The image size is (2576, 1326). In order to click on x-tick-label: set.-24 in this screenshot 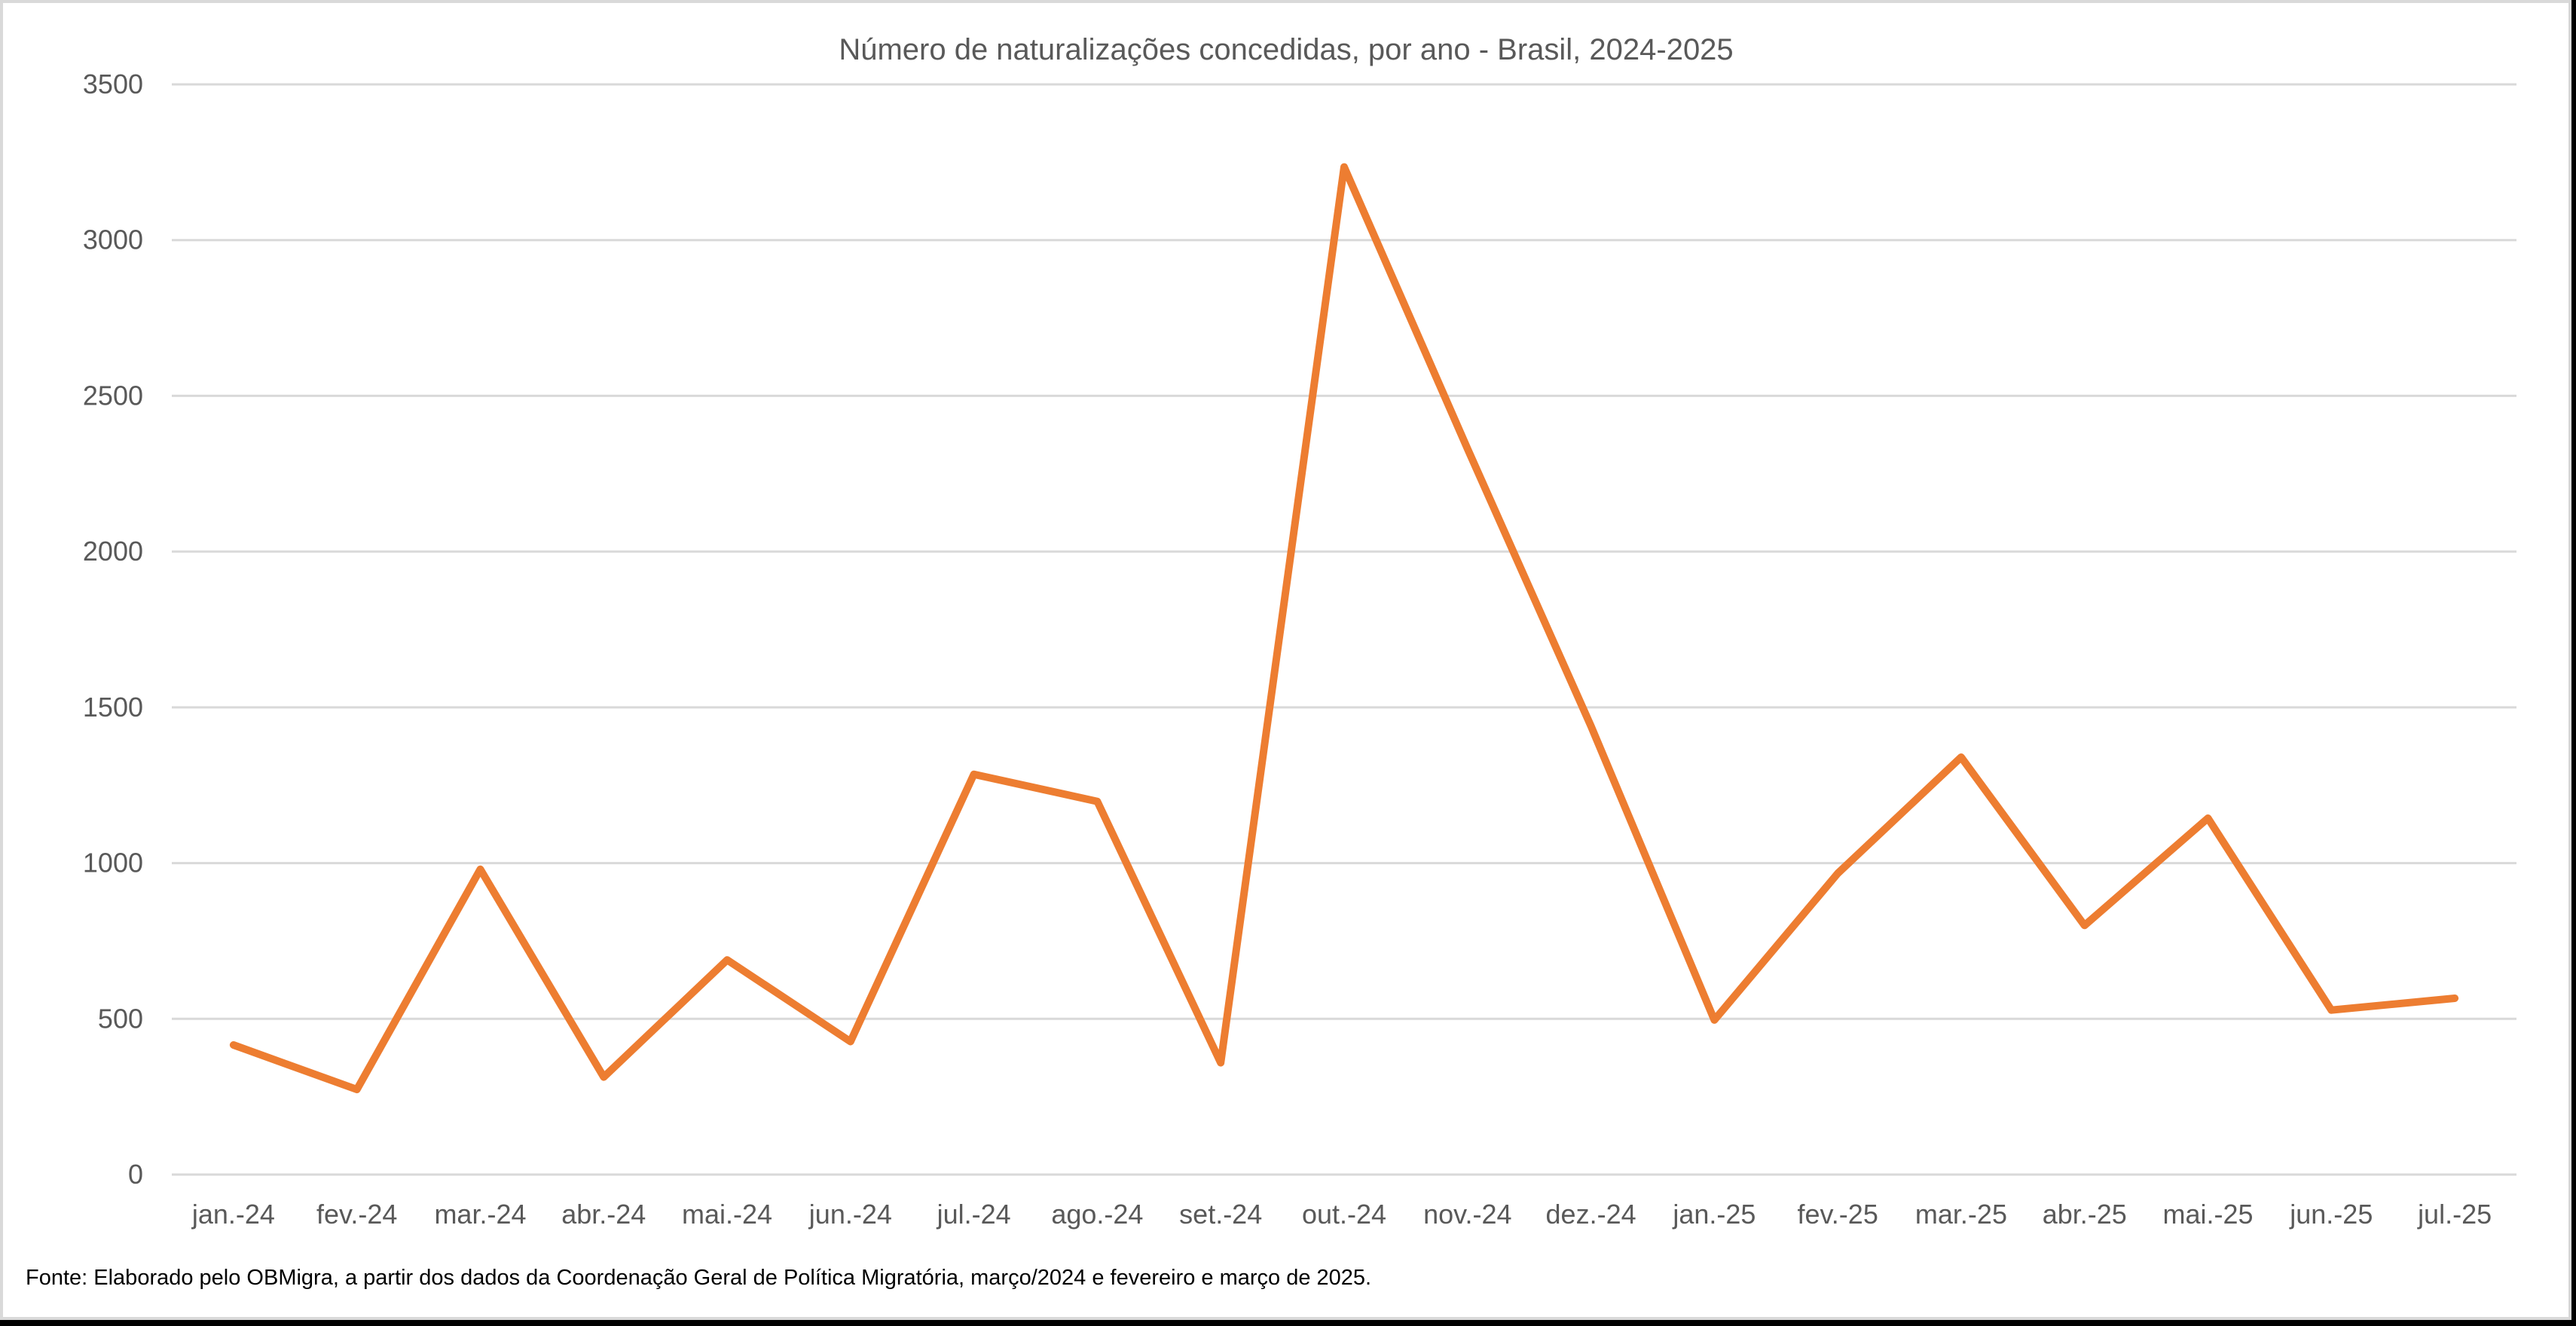, I will do `click(1220, 1214)`.